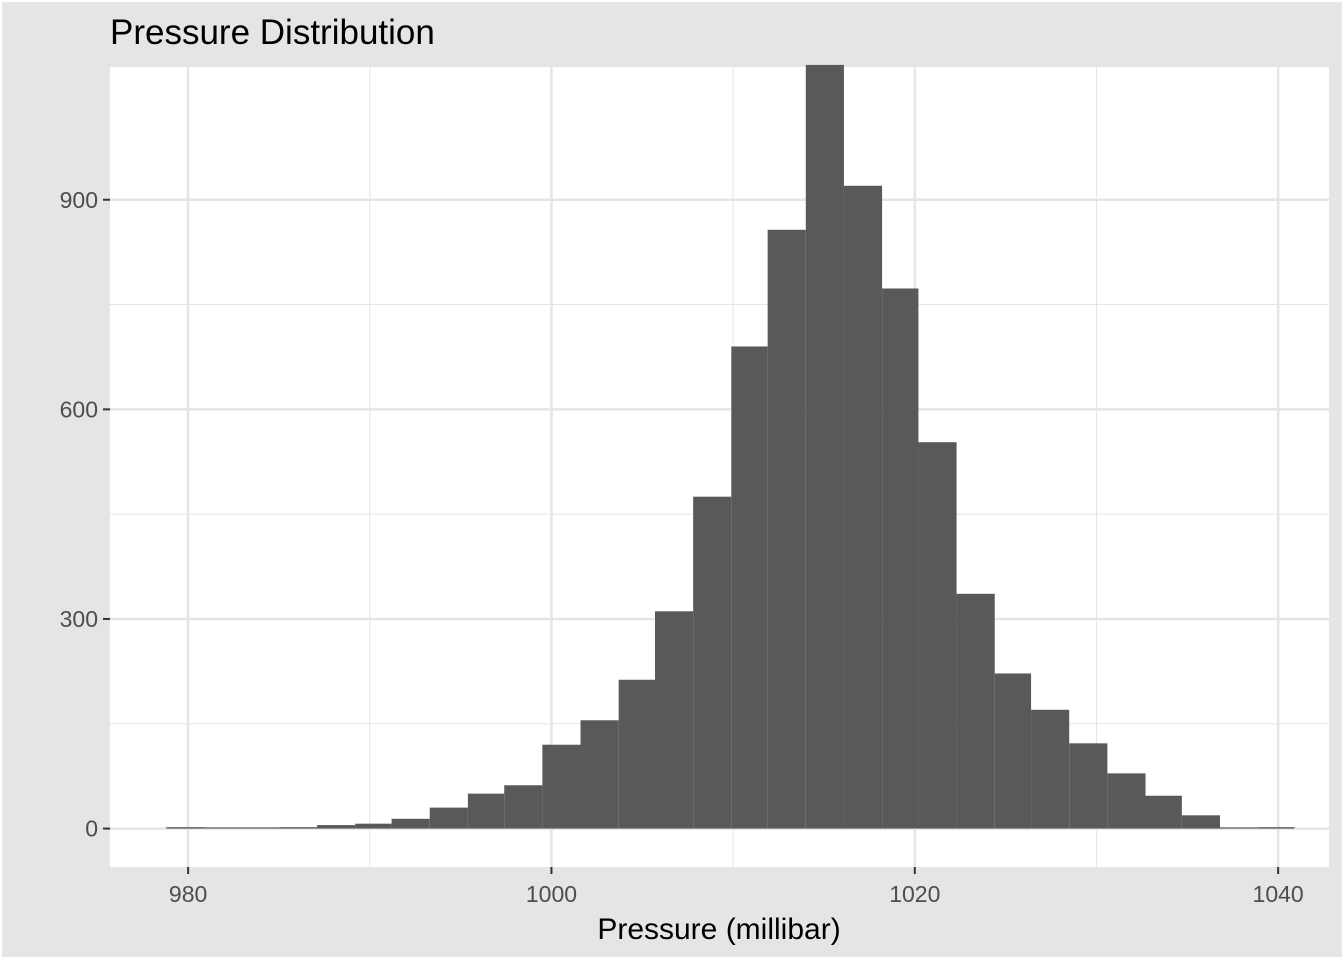 The image size is (1344, 962). What do you see at coordinates (1278, 894) in the screenshot?
I see `x-tick-label: 1040` at bounding box center [1278, 894].